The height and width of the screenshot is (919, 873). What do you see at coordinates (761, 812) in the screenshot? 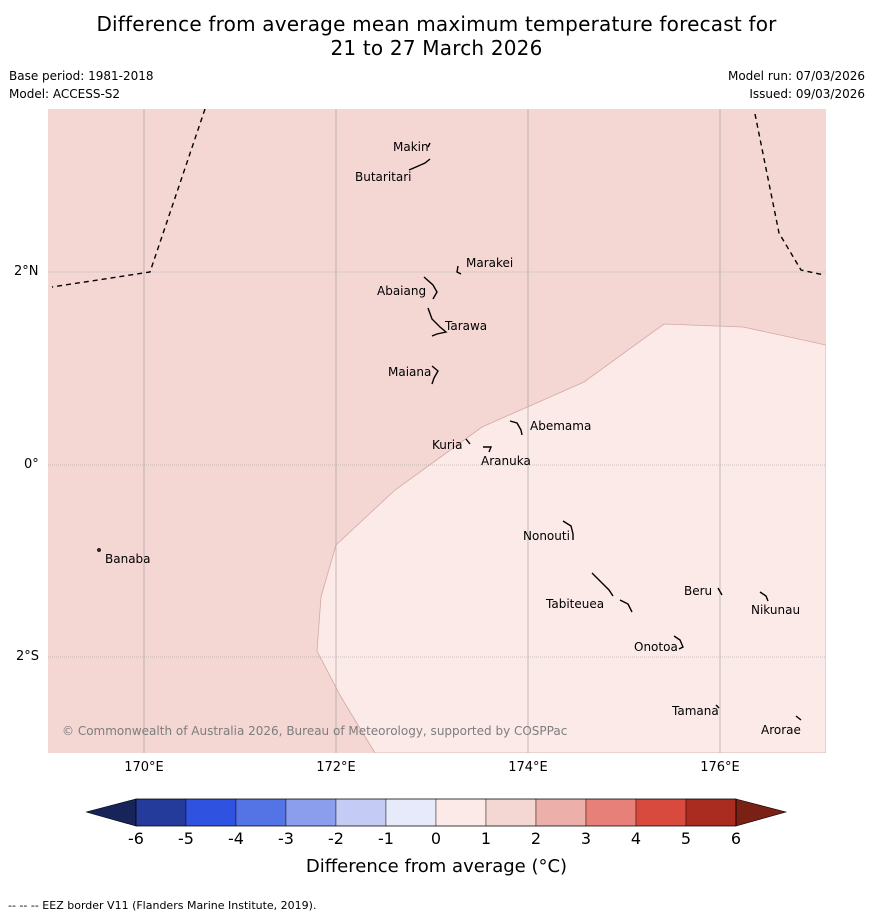
I see `colorbar-extend-high` at bounding box center [761, 812].